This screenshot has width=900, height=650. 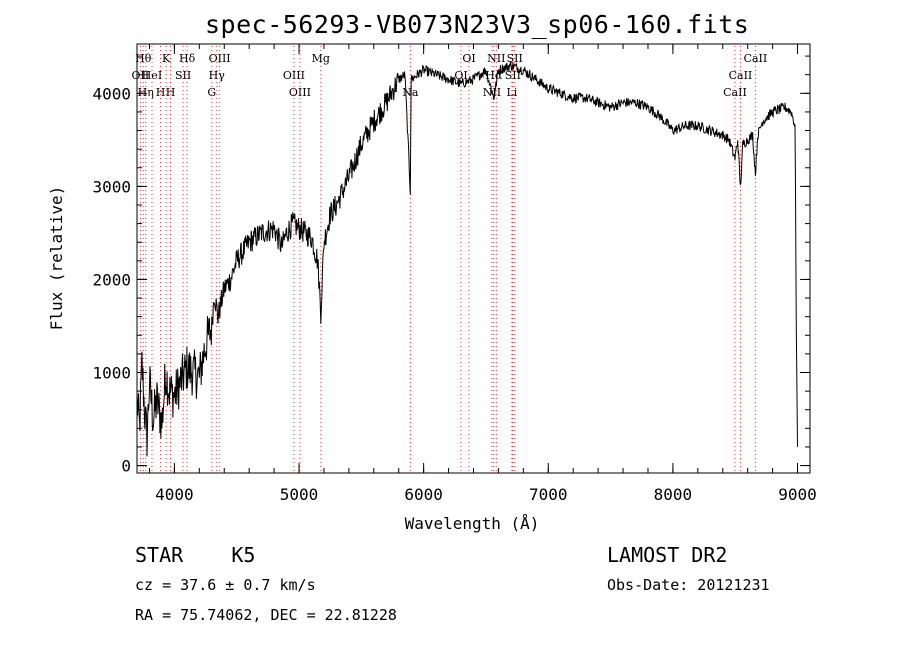 I want to click on line-label-hα: Hα, so click(x=494, y=75).